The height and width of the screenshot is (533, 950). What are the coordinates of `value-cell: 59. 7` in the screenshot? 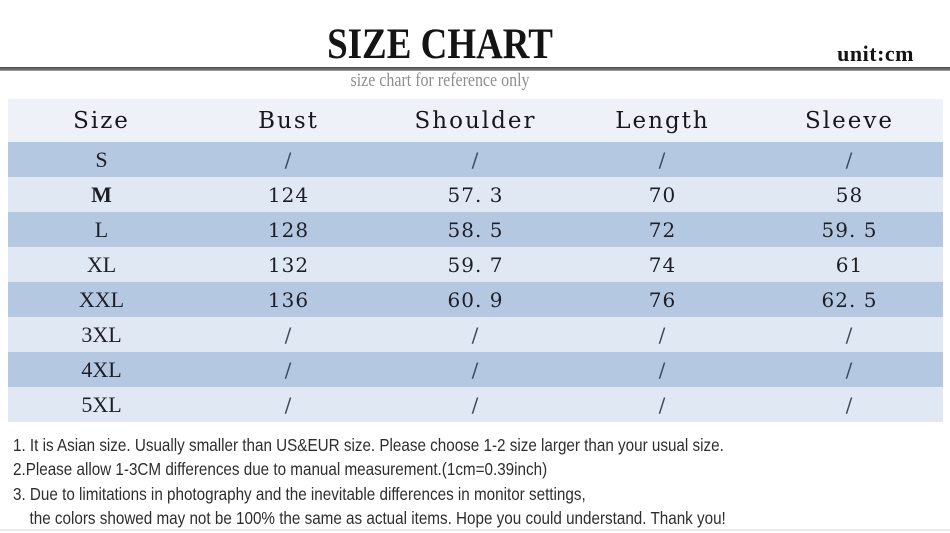 It's located at (475, 264).